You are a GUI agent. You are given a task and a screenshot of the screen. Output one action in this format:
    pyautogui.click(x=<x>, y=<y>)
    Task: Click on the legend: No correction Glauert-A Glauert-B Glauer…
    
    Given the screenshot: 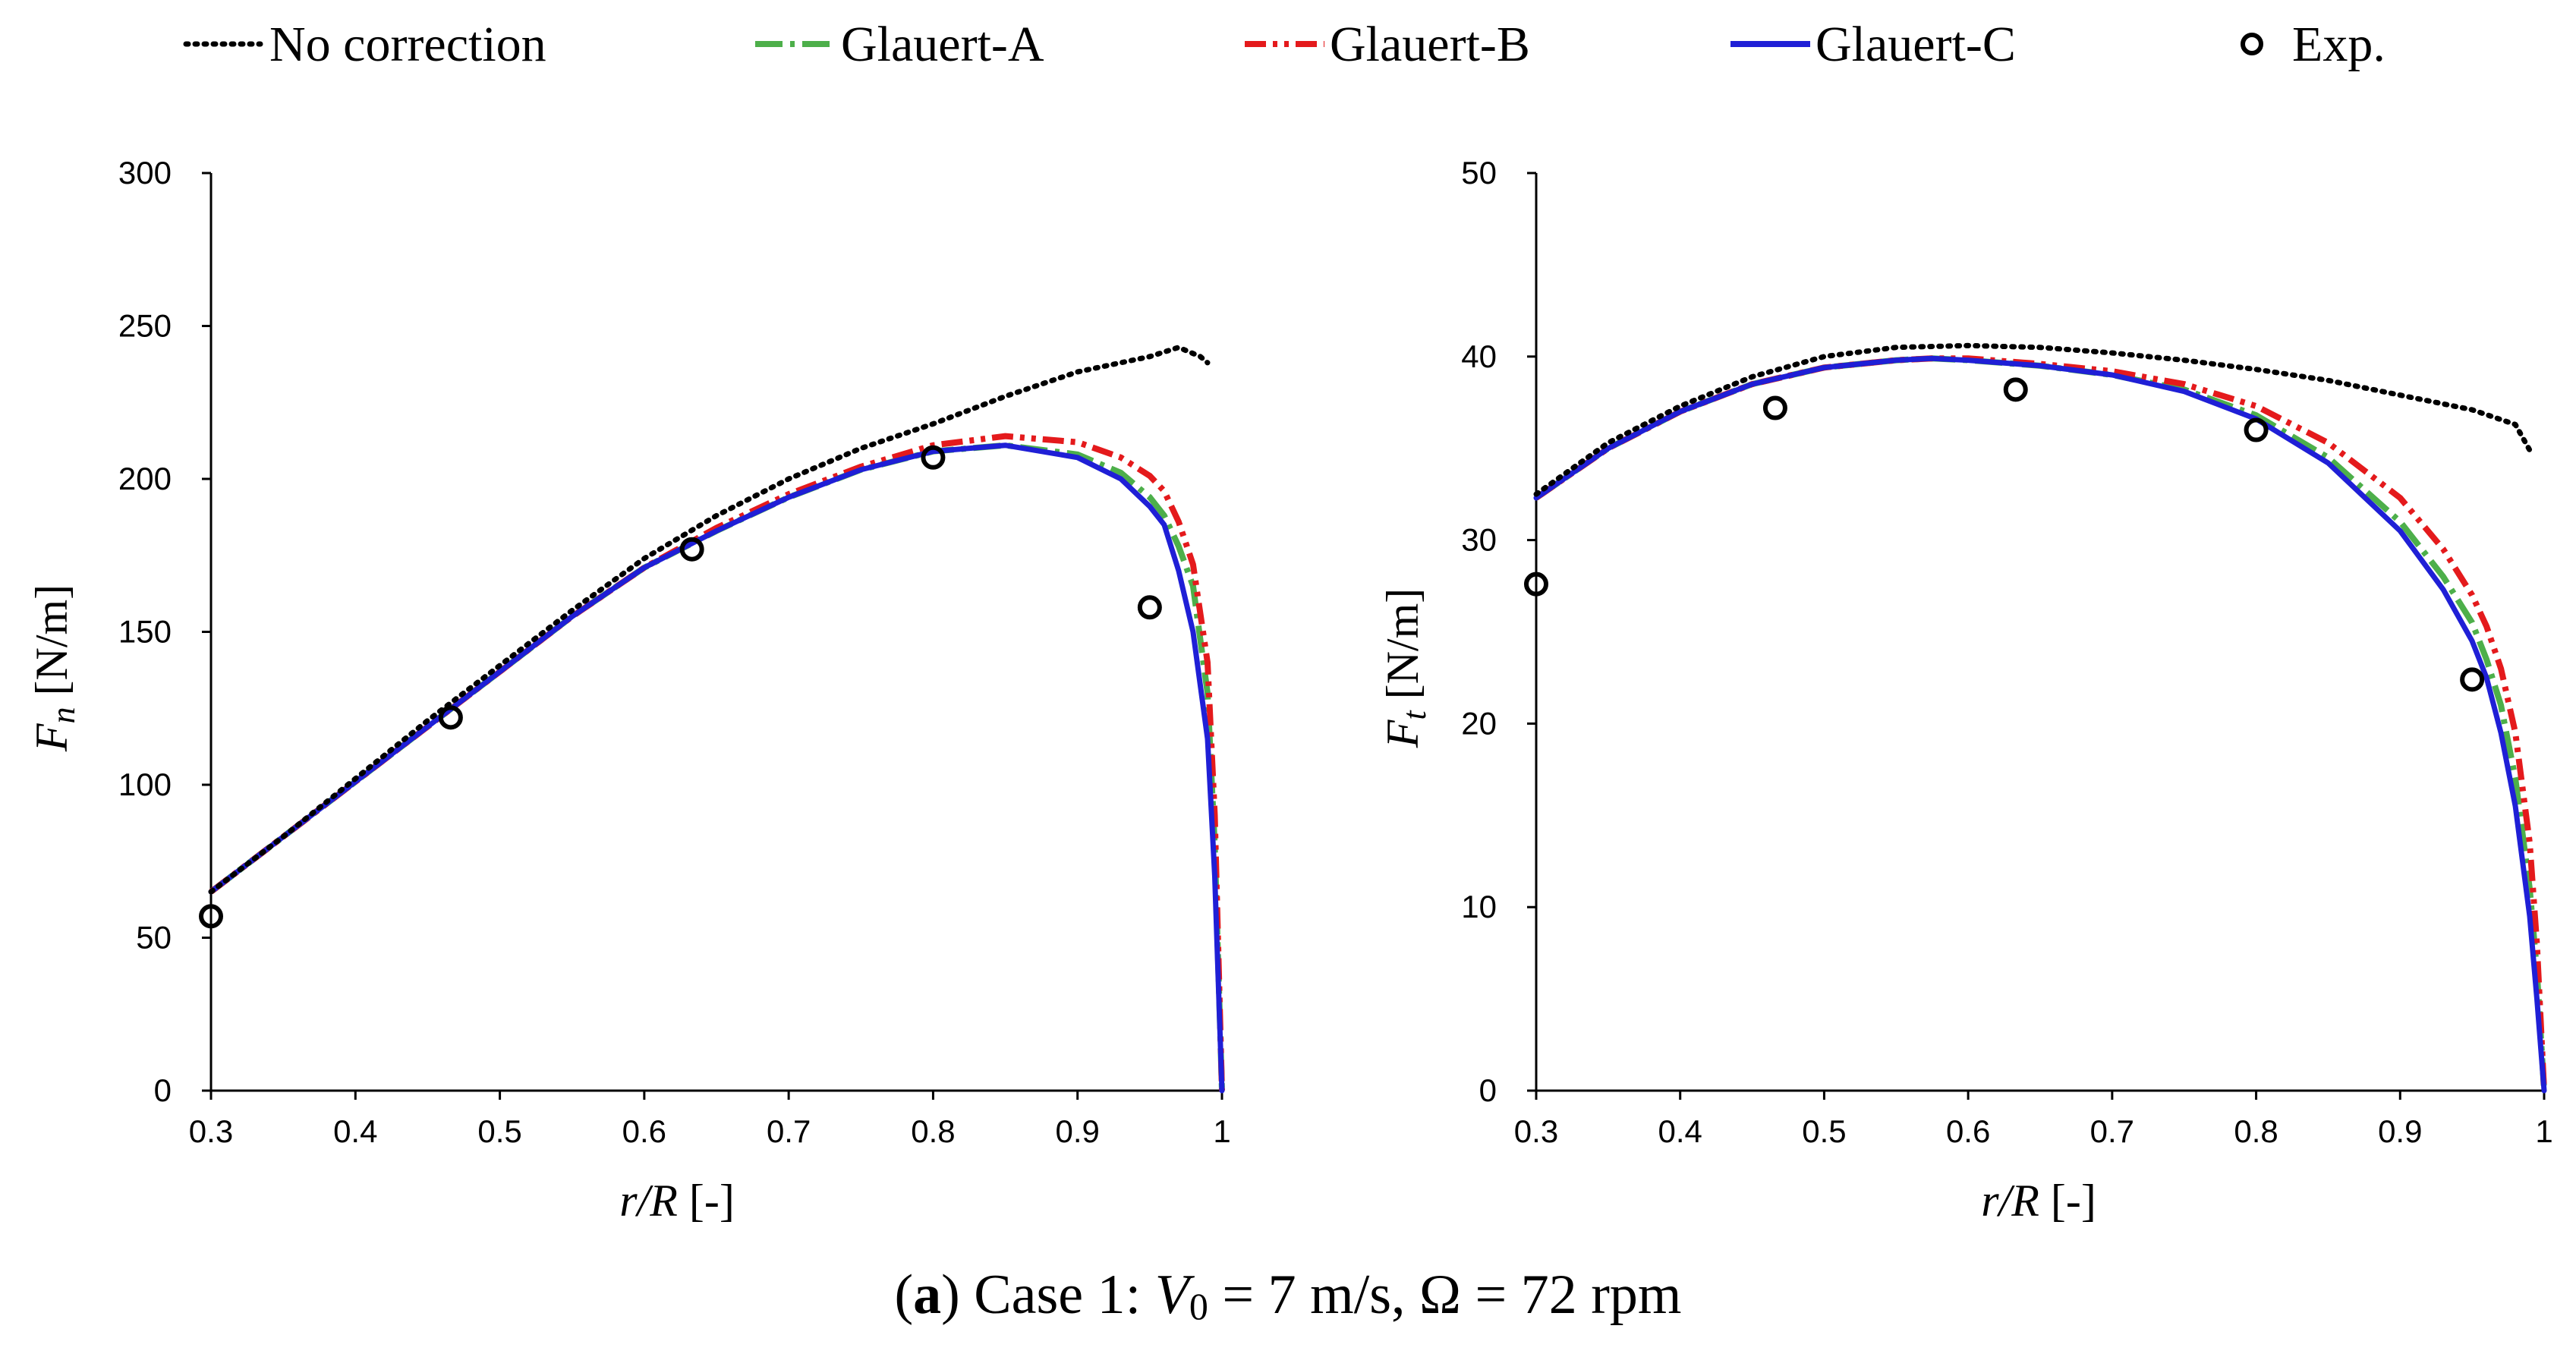 What is the action you would take?
    pyautogui.click(x=1284, y=44)
    